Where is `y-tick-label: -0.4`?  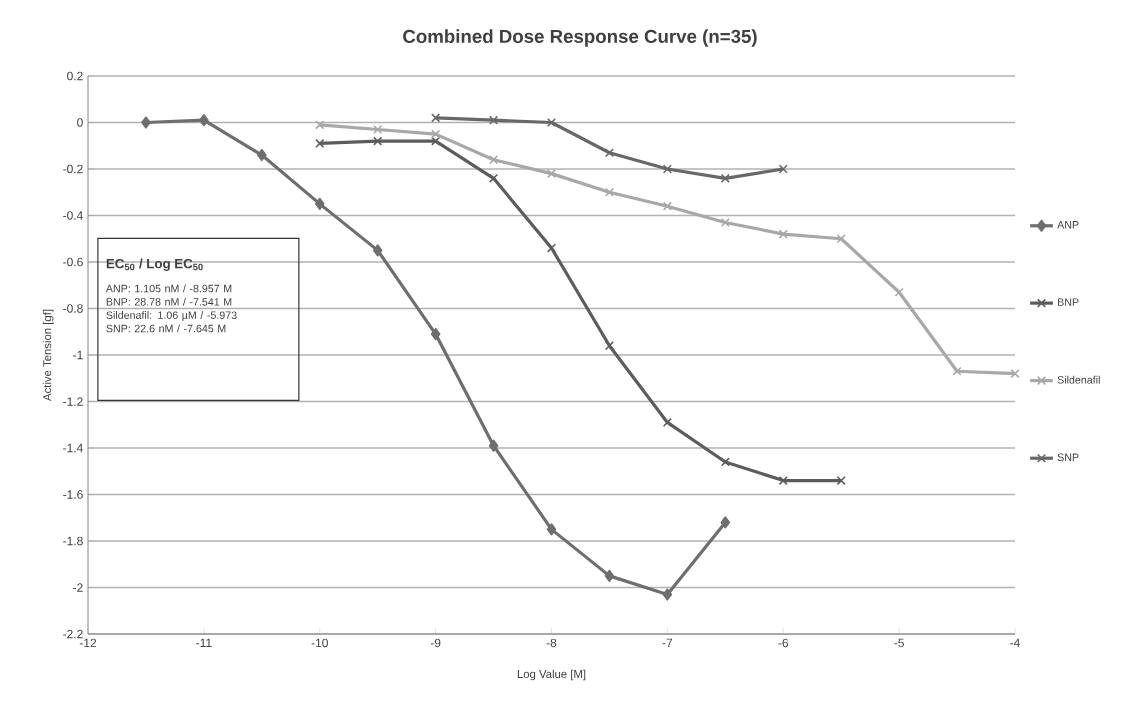 y-tick-label: -0.4 is located at coordinates (73, 215).